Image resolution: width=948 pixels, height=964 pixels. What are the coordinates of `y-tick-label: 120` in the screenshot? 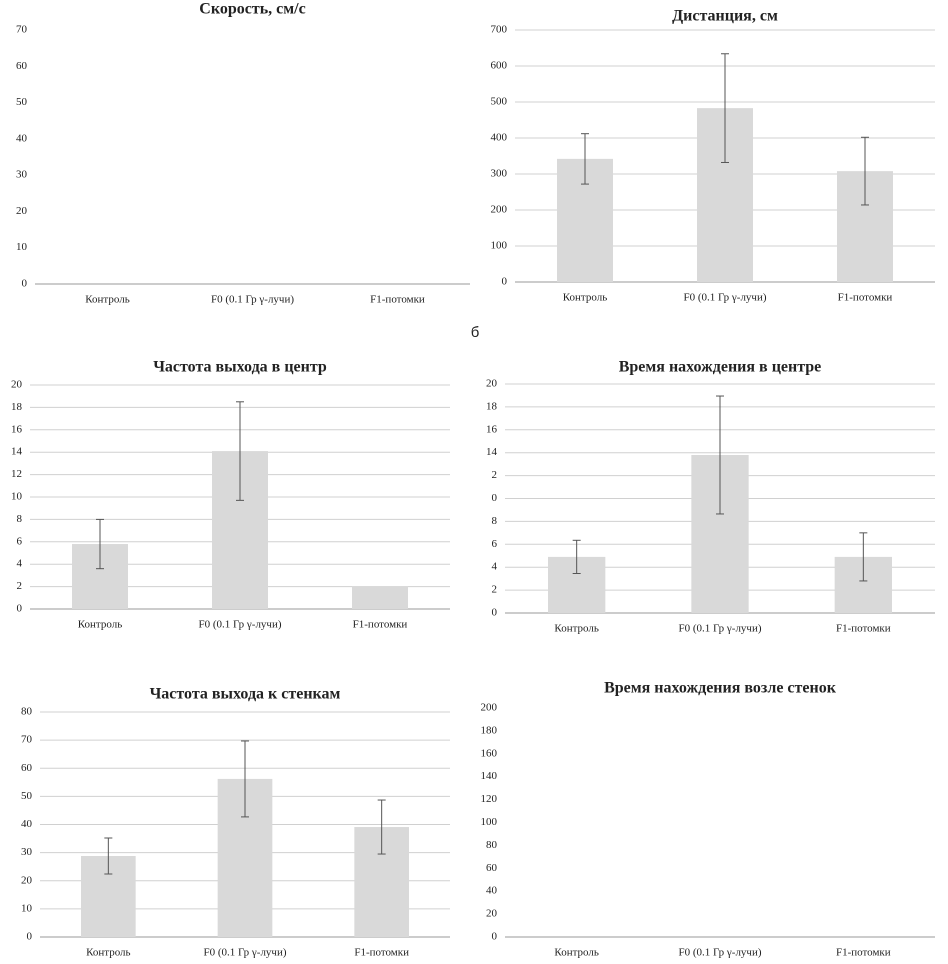 It's located at (489, 799).